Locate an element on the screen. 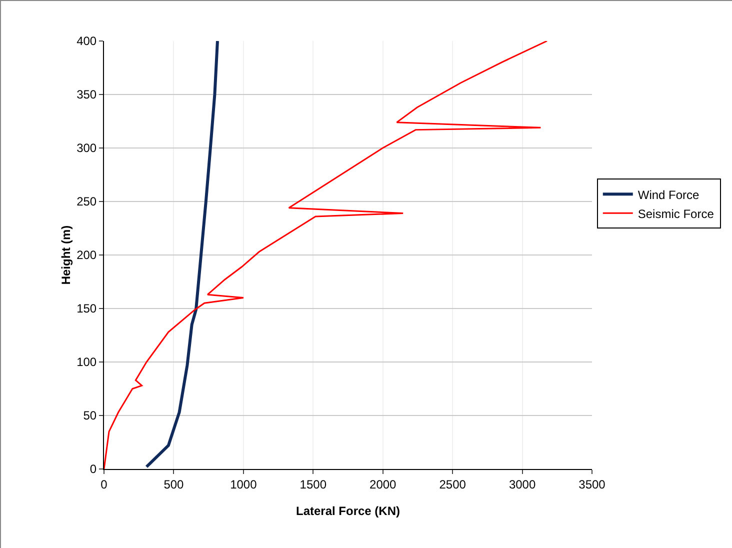  x-tick-label: 500 is located at coordinates (174, 484).